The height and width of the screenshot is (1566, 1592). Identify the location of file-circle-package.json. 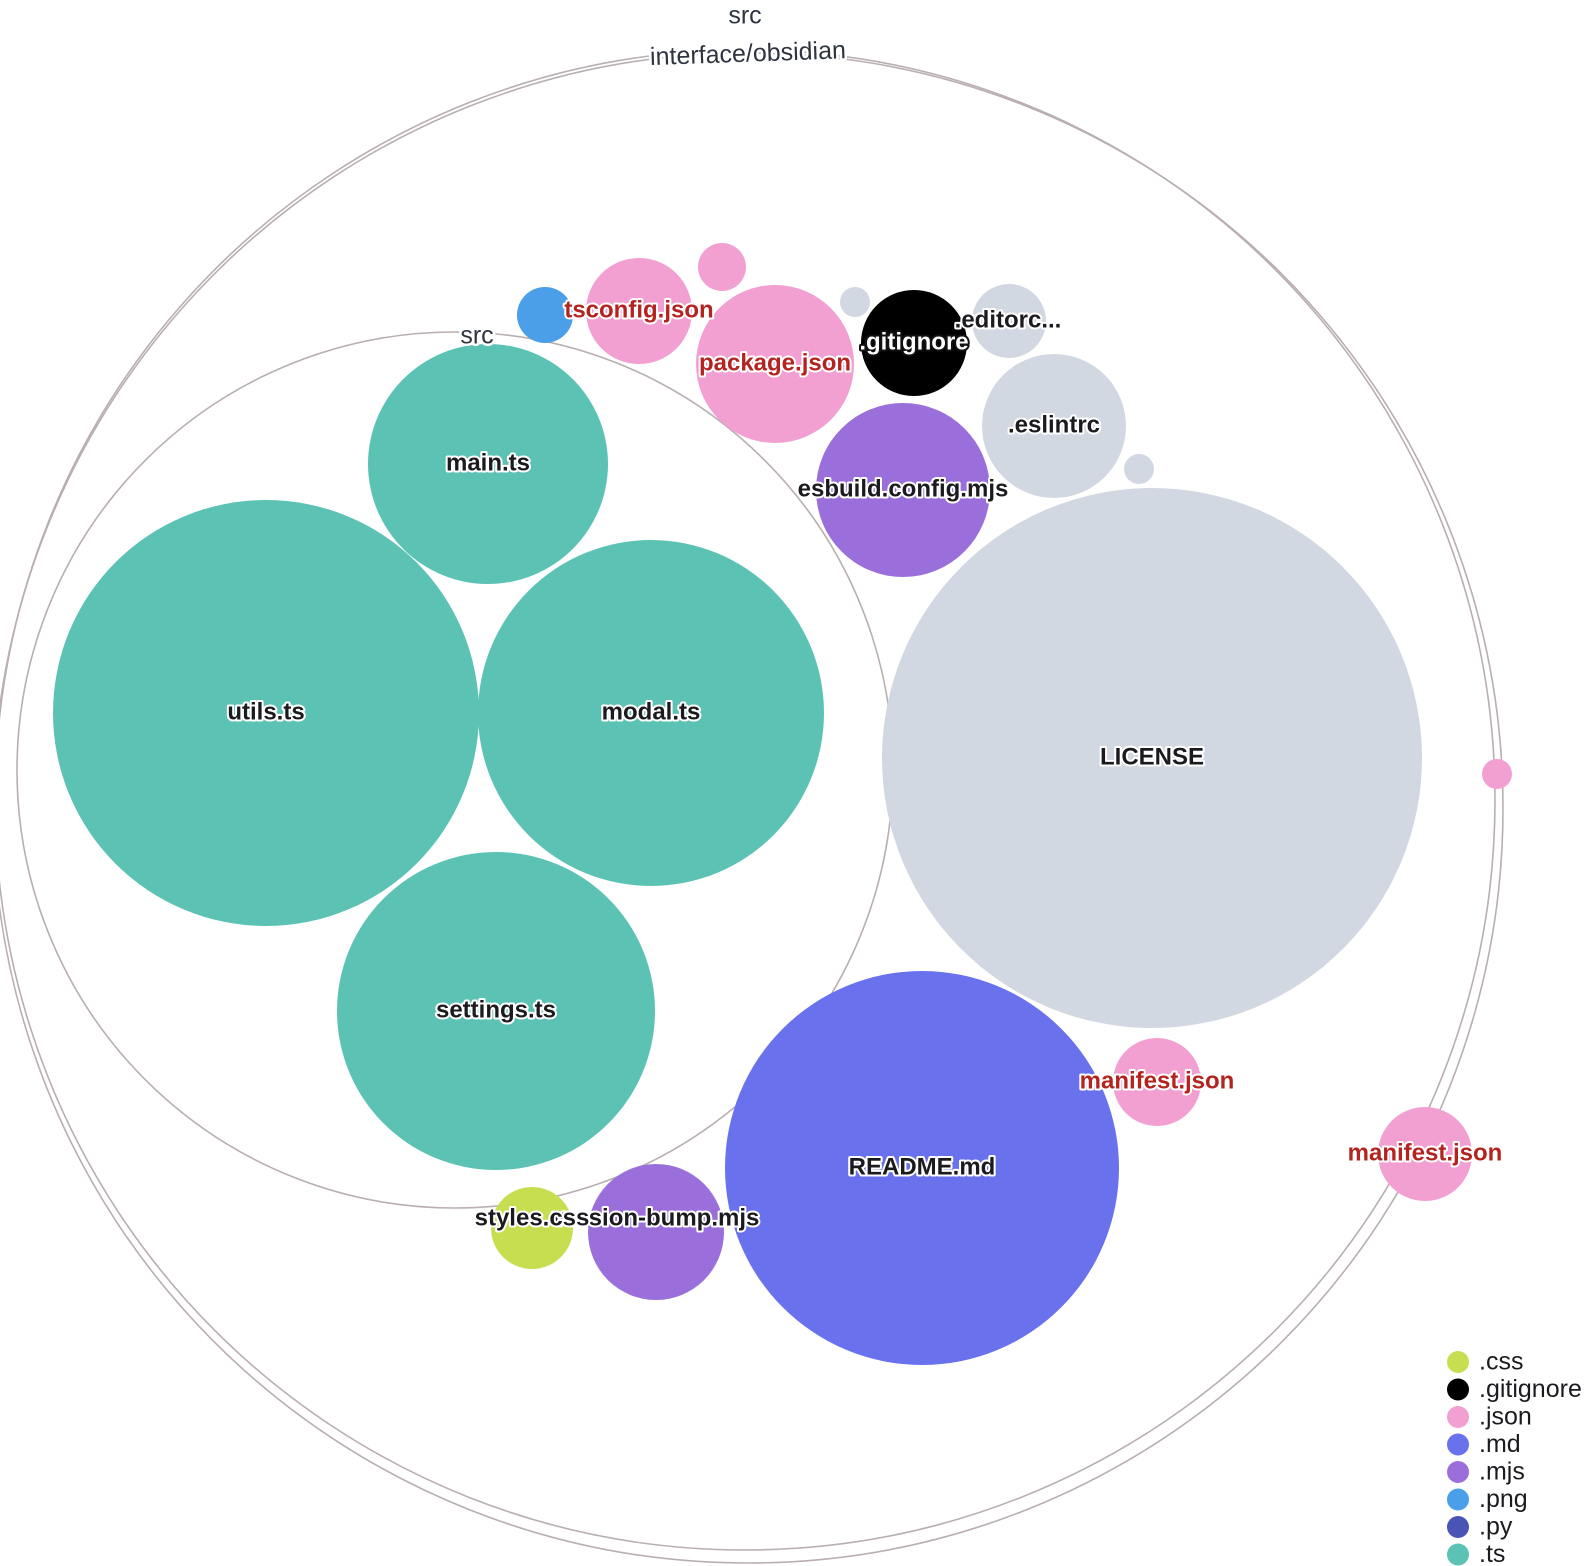
(775, 364).